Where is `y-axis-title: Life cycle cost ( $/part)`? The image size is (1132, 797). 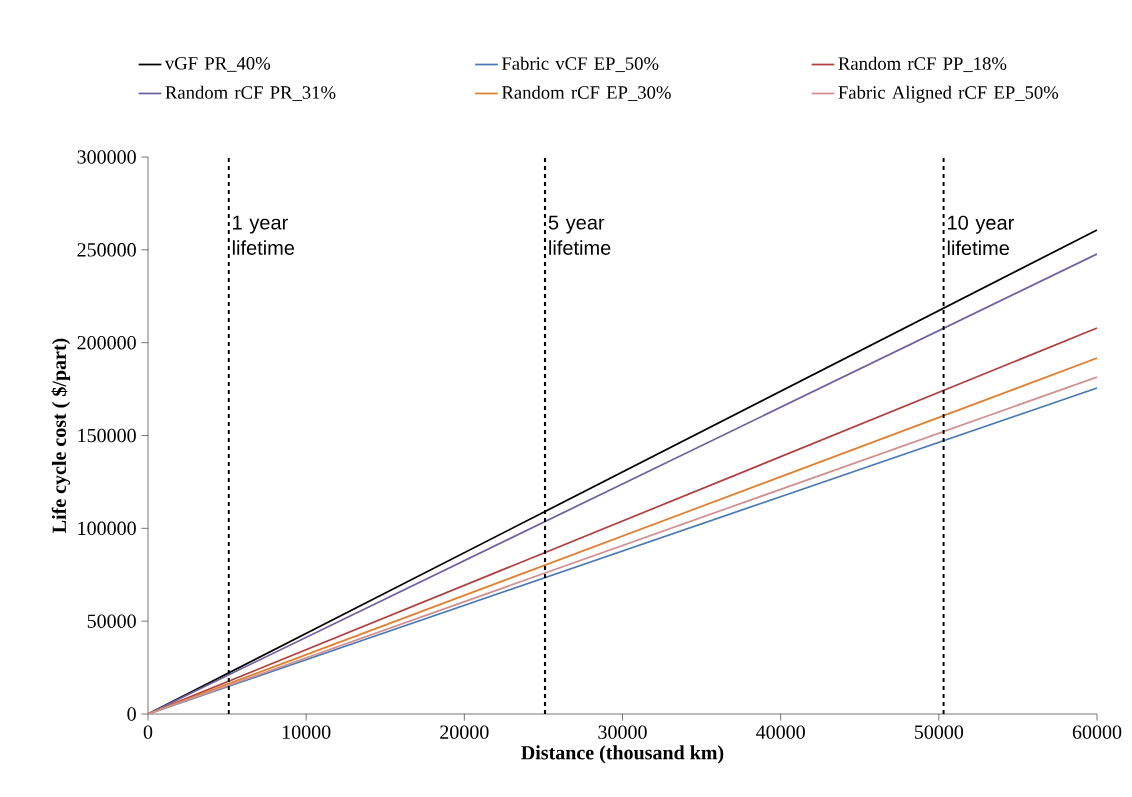 y-axis-title: Life cycle cost ( $/part) is located at coordinates (61, 435).